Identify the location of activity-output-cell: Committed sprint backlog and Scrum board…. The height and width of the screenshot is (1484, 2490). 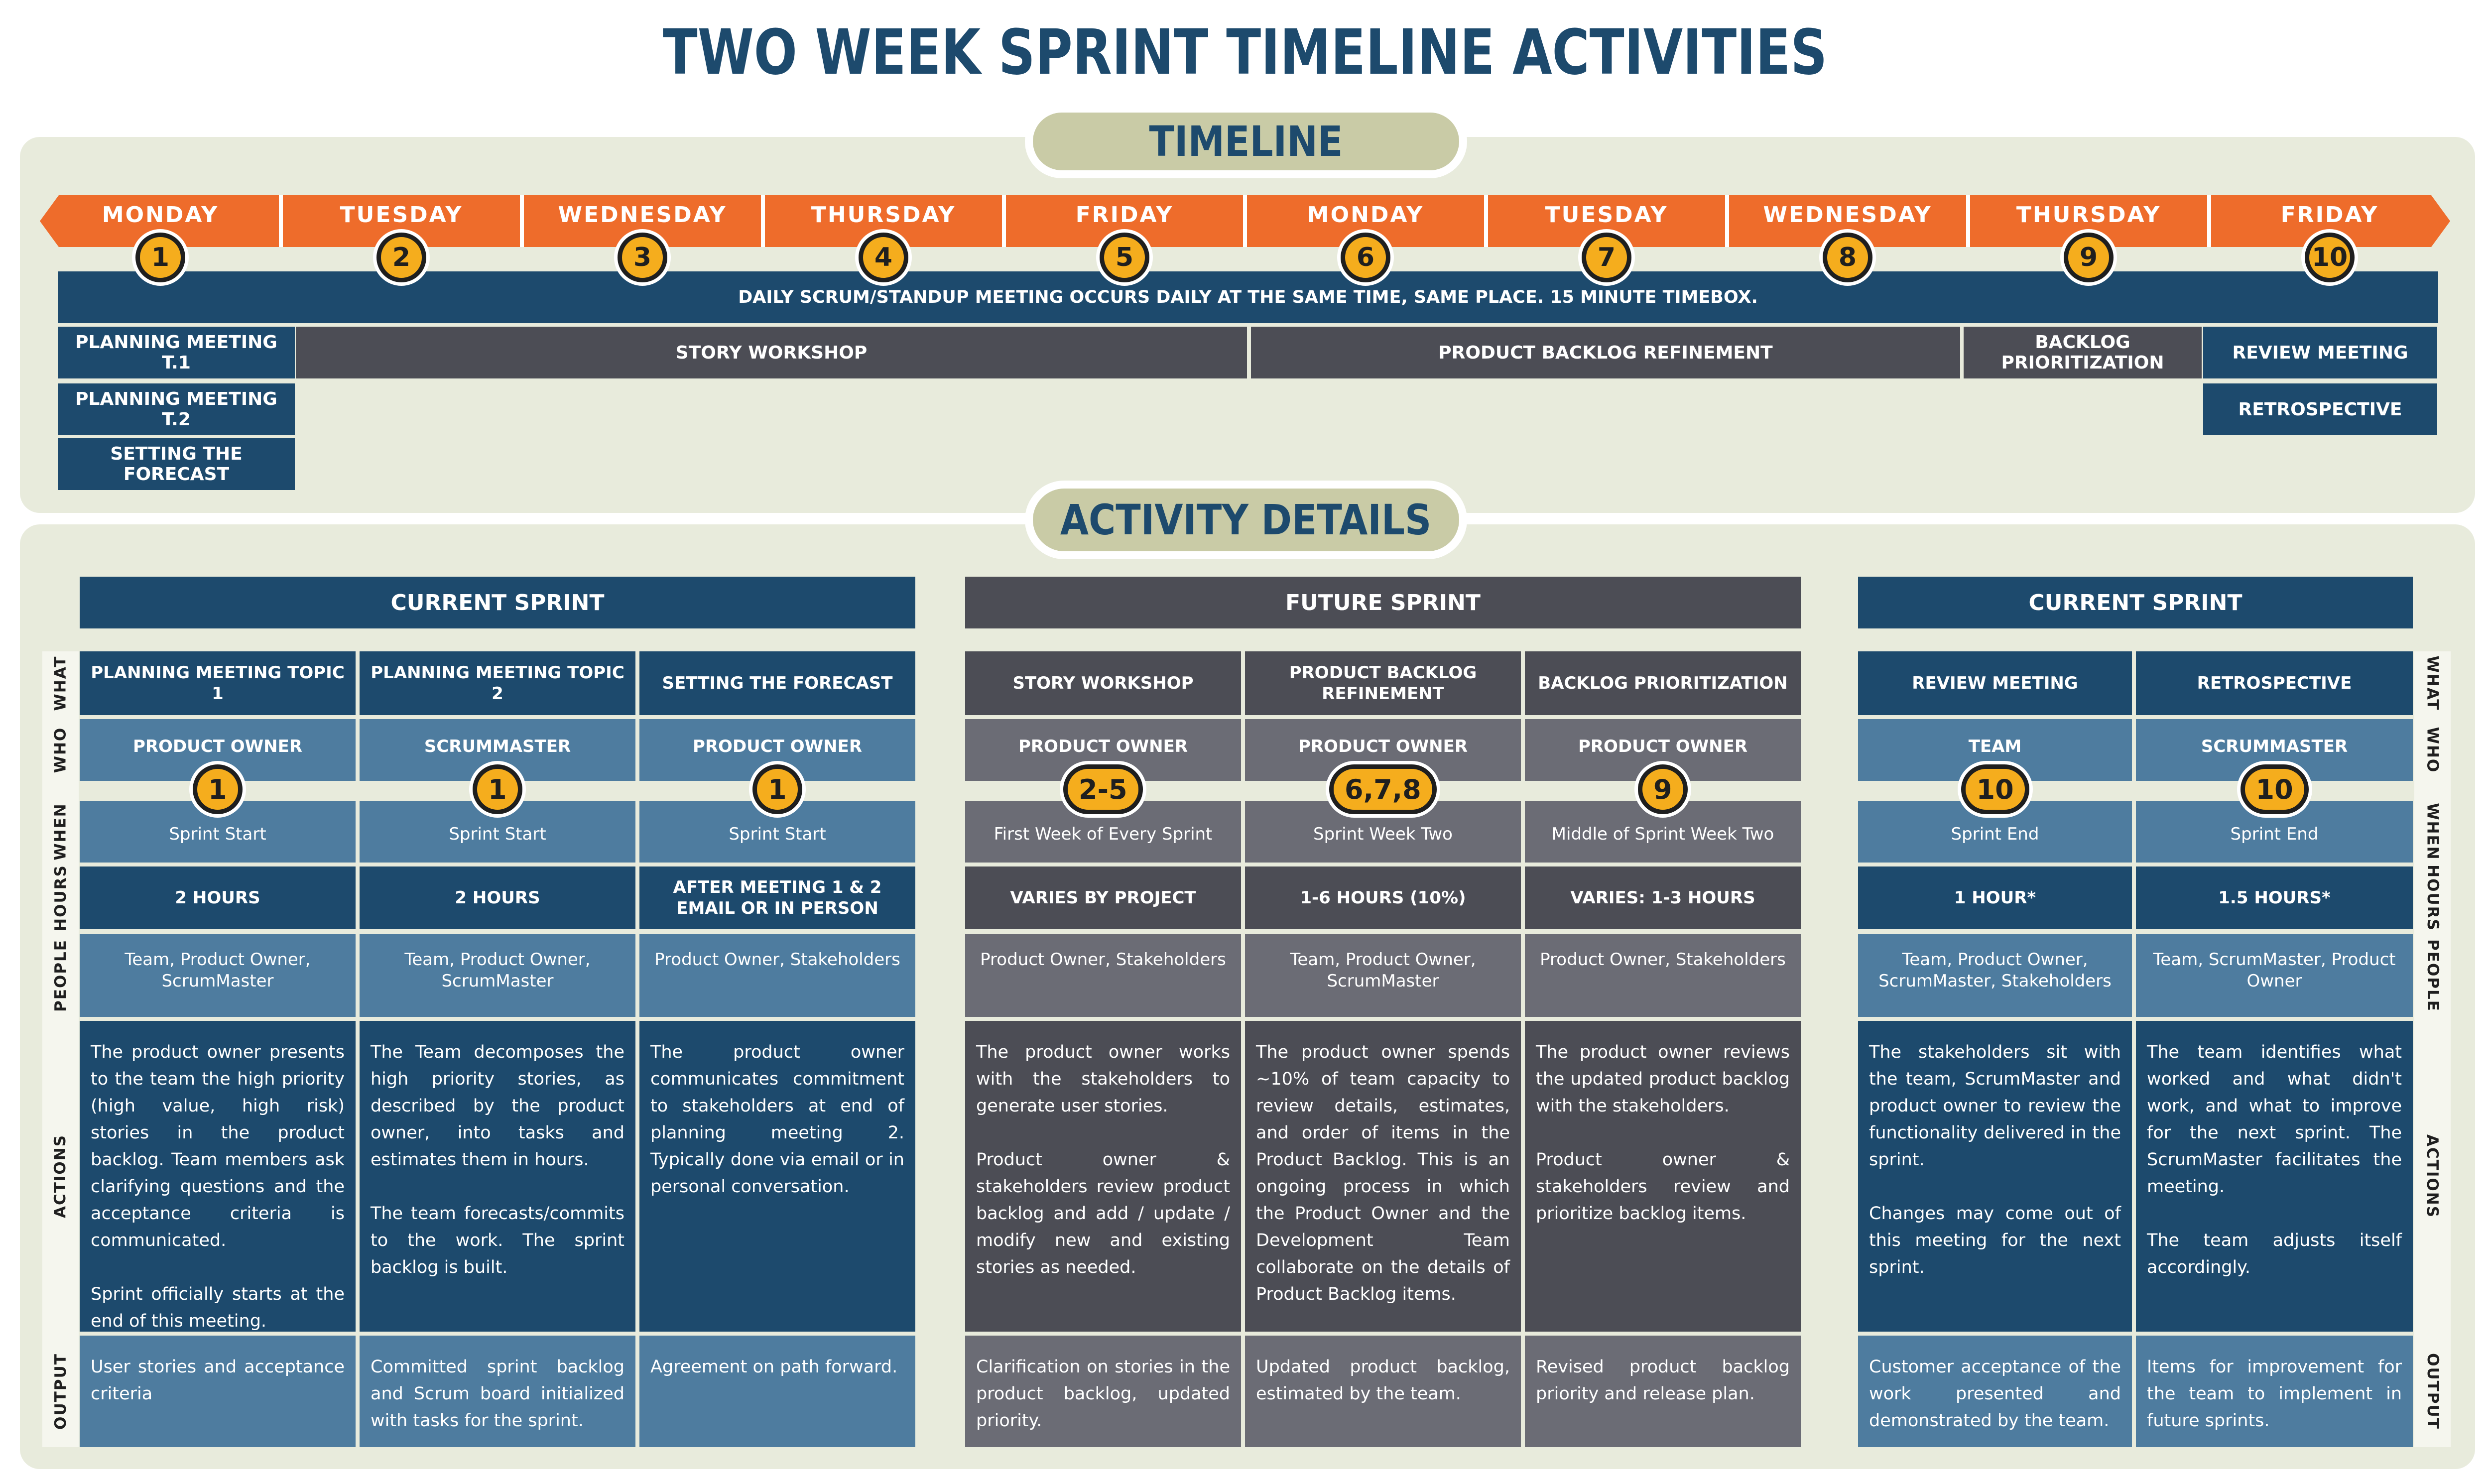
(497, 1391).